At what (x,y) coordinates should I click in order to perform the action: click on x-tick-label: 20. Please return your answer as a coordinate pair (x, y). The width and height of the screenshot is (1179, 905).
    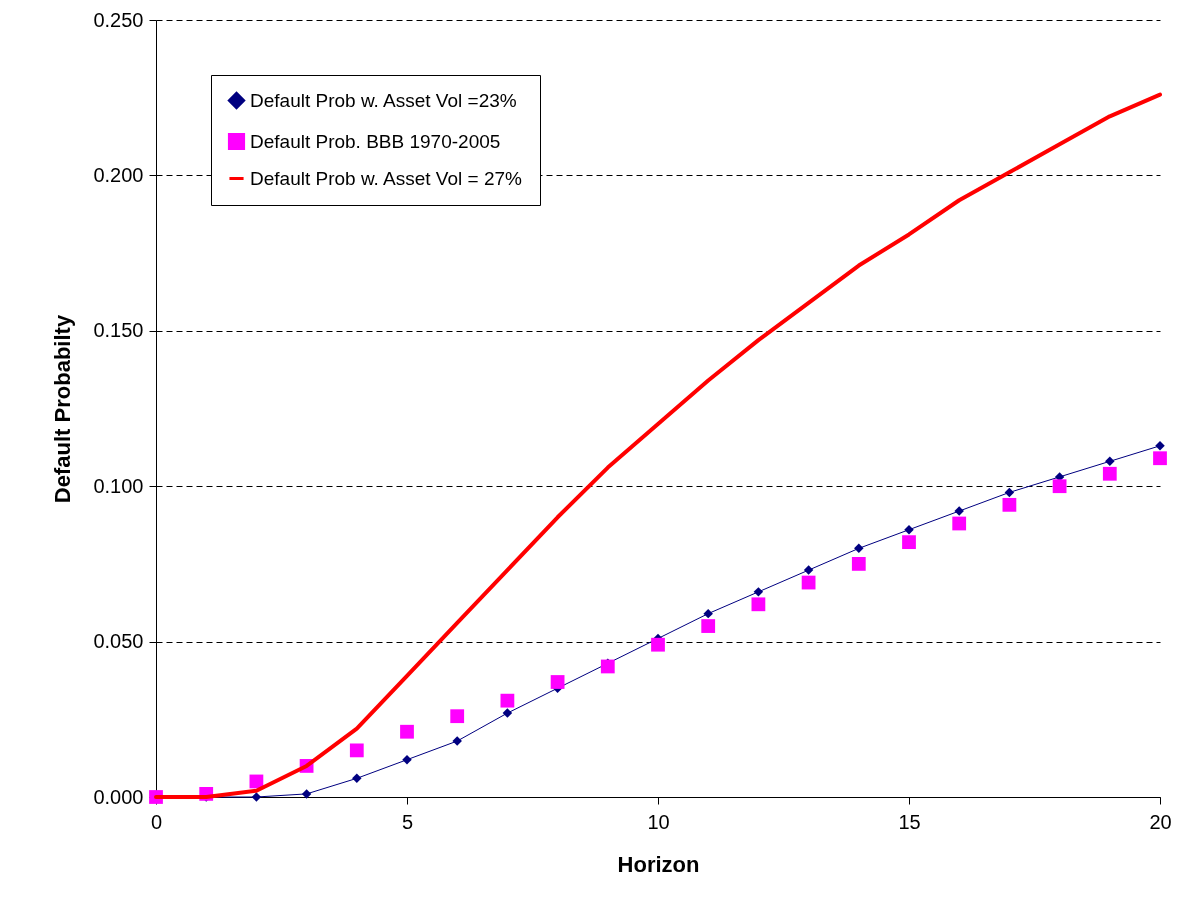
    Looking at the image, I should click on (1160, 821).